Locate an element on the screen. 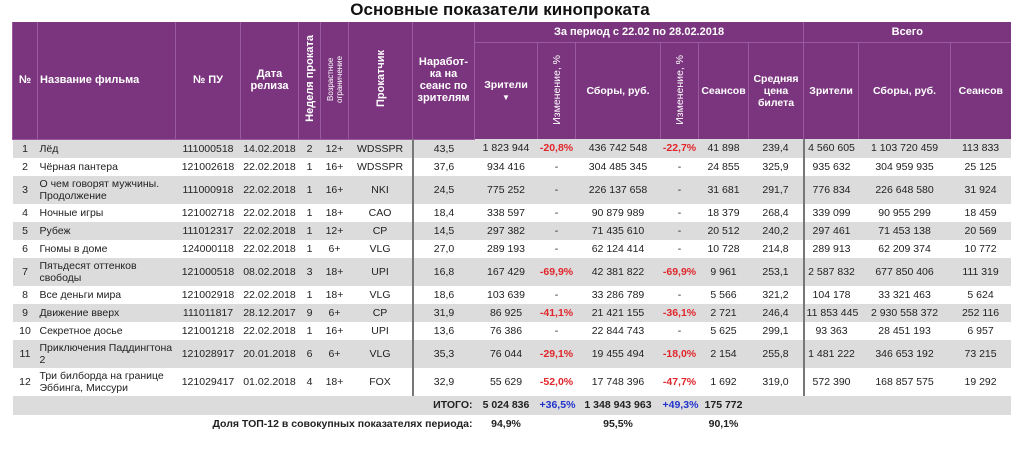  cell-total-sessions: 18 459 is located at coordinates (980, 212).